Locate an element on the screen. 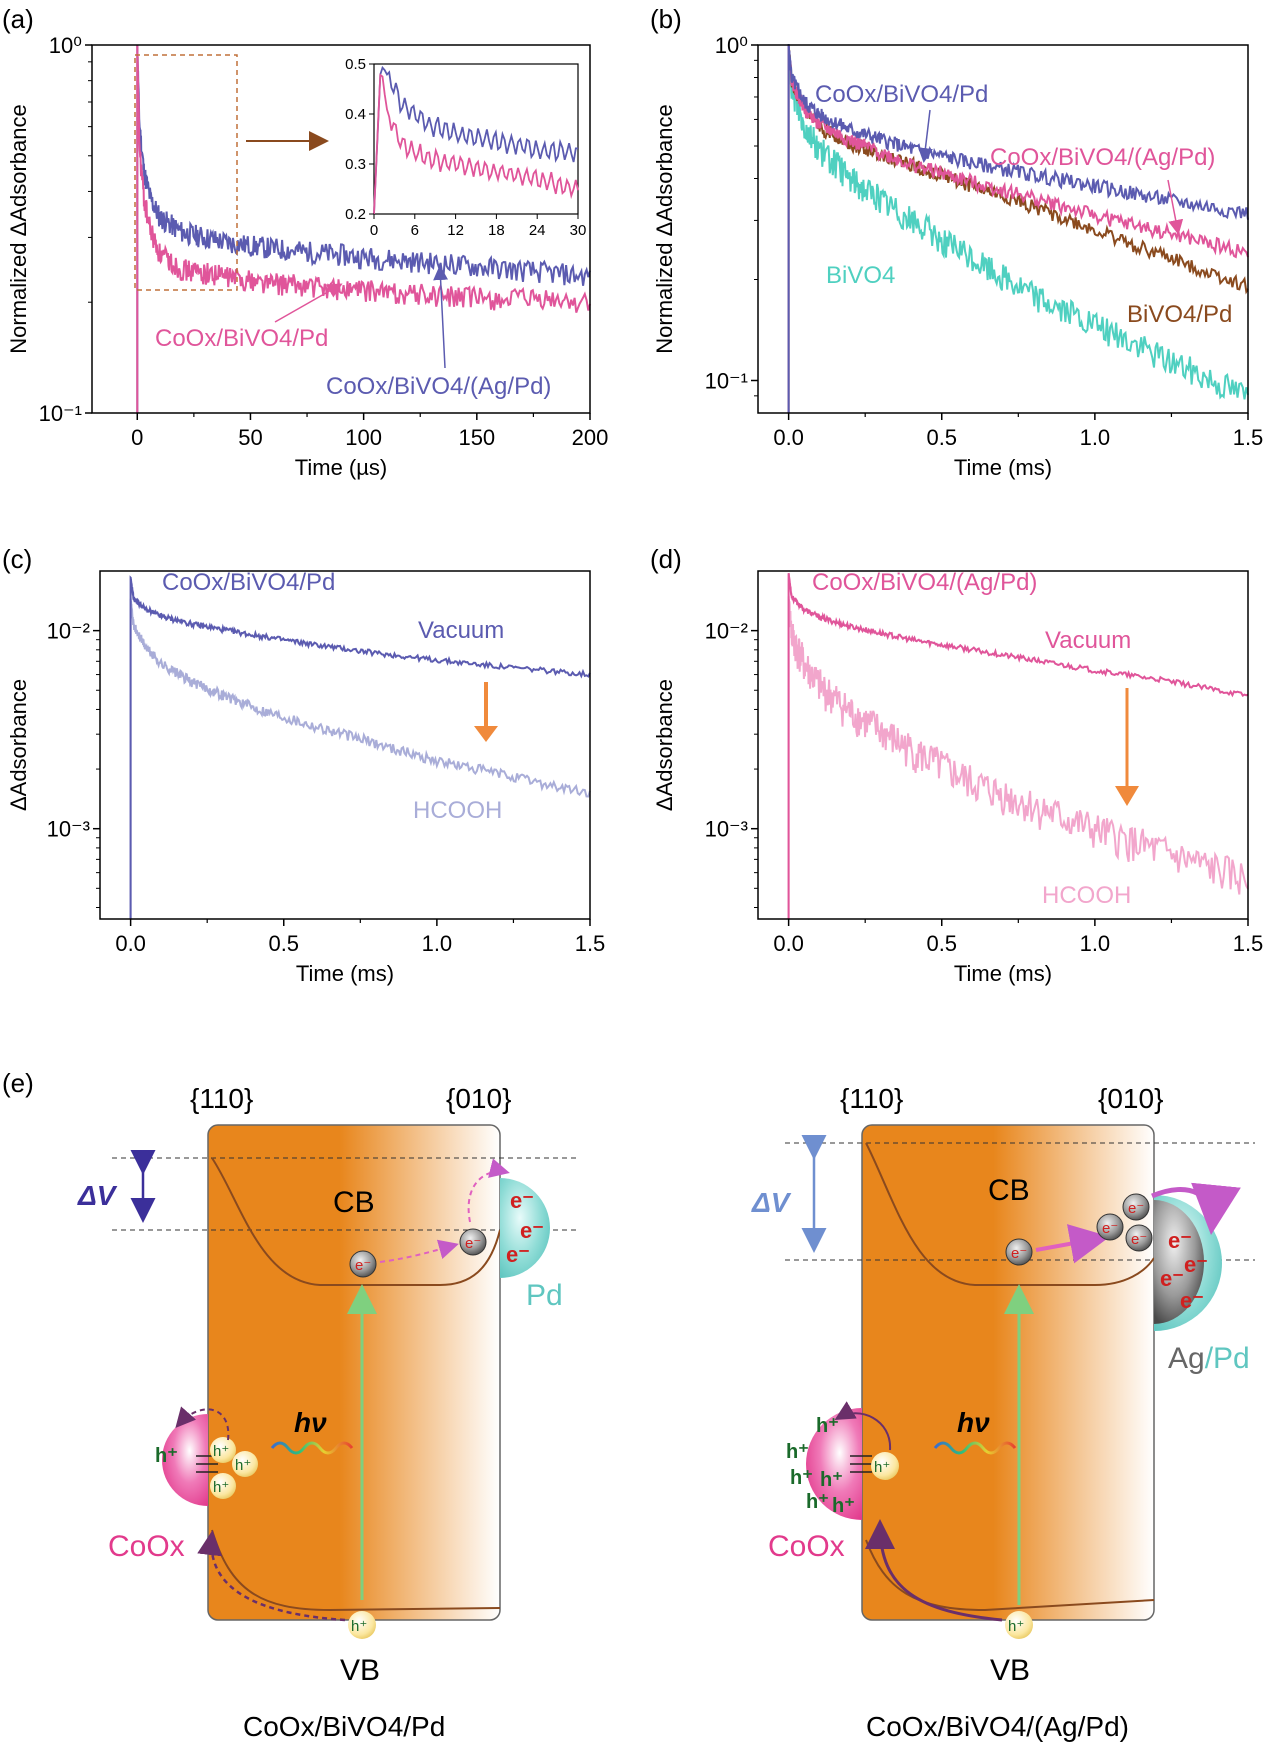 This screenshot has width=1269, height=1745. x-axis-label: Time (ms) is located at coordinates (1003, 973).